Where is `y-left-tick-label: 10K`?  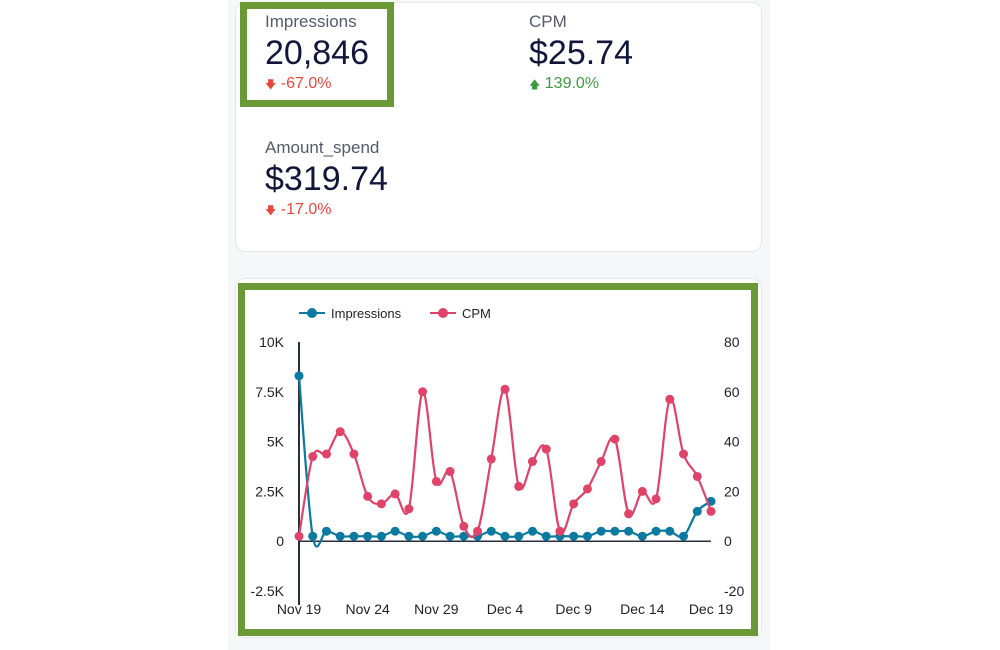
y-left-tick-label: 10K is located at coordinates (272, 342).